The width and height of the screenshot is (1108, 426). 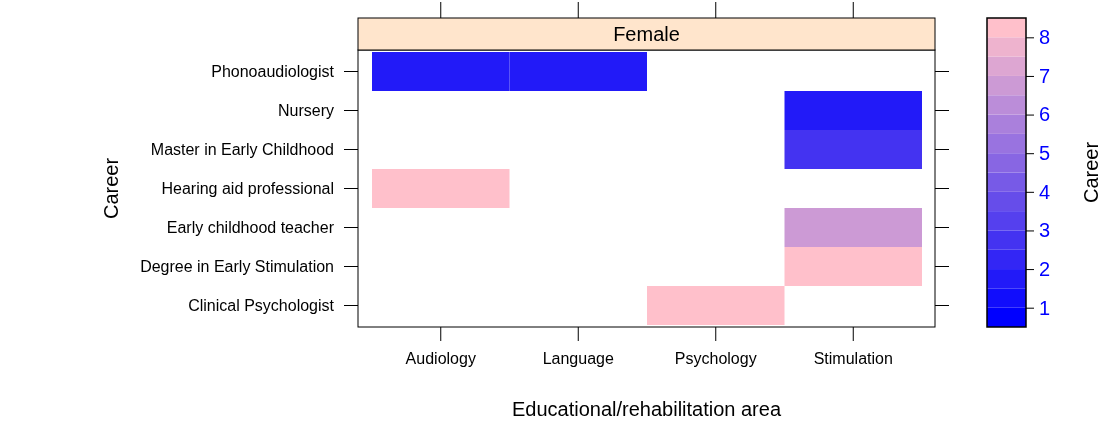 I want to click on color-bar-label: 5, so click(x=1045, y=153).